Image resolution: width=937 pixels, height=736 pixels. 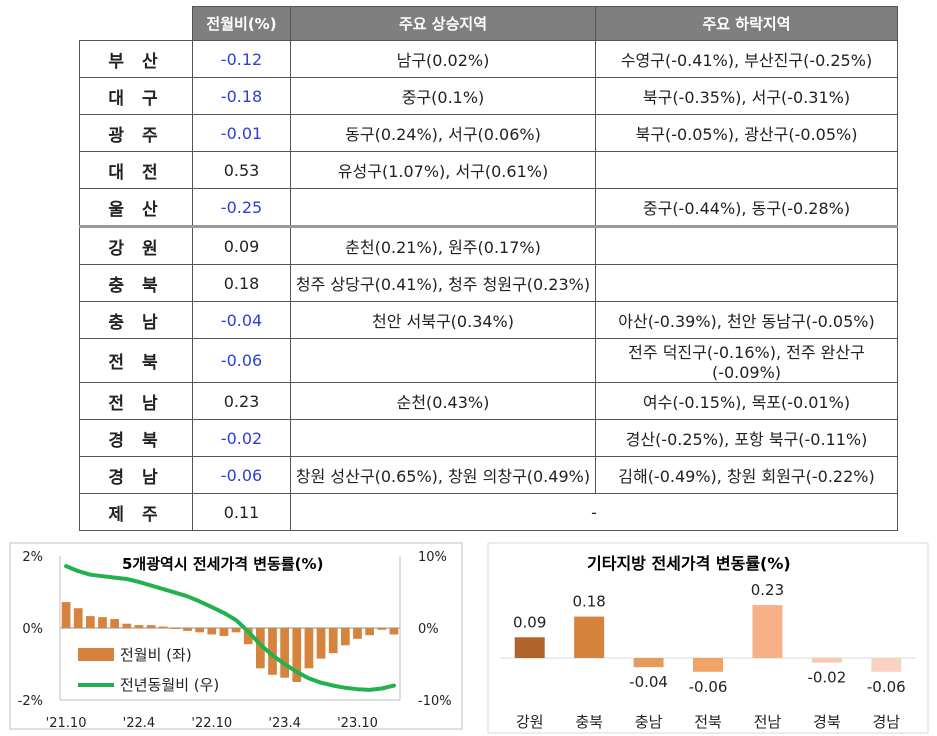 What do you see at coordinates (746, 438) in the screenshot?
I see `falling-regions-cell: 경산(-0.25%), 포항 북구(-0.11%)` at bounding box center [746, 438].